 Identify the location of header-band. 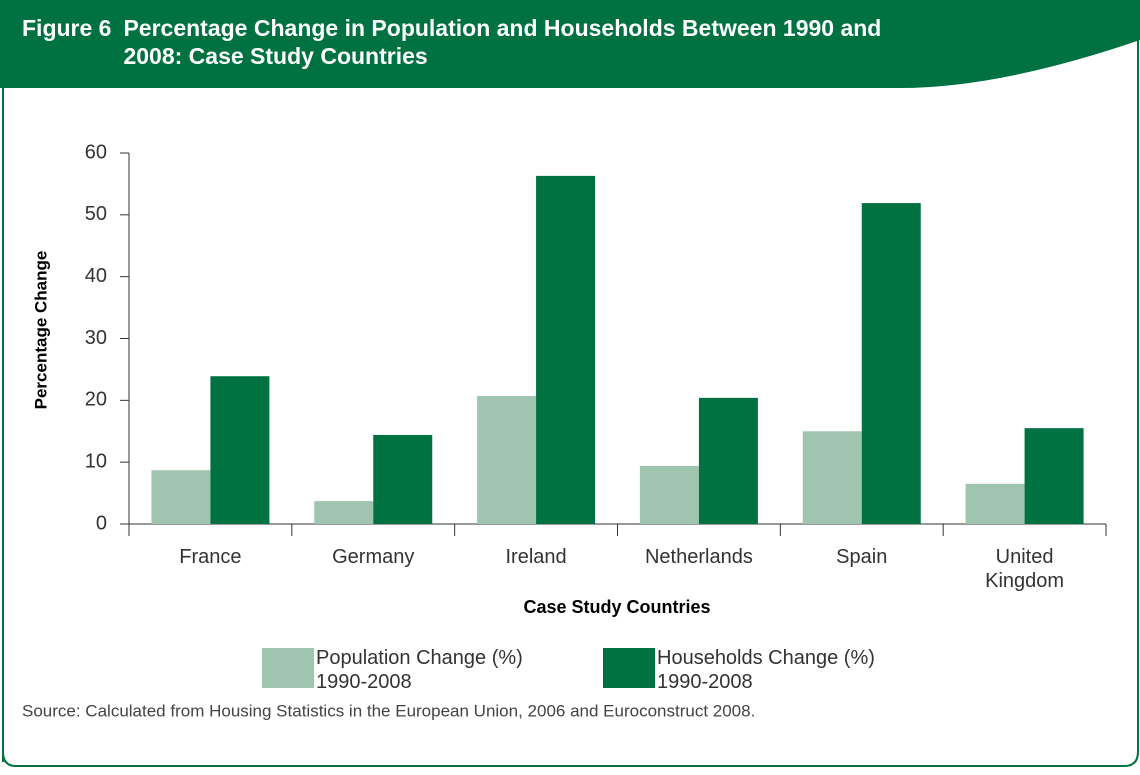
(570, 44).